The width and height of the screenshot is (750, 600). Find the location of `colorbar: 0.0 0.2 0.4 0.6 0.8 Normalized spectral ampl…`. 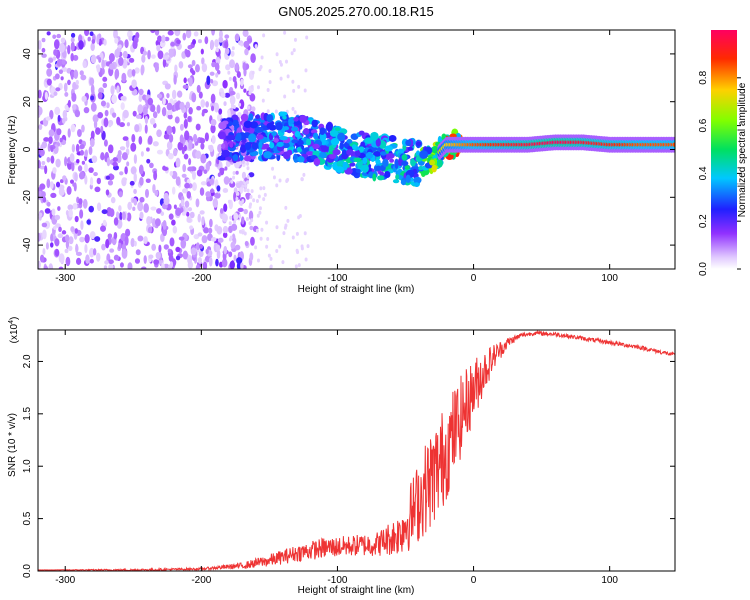

colorbar: 0.0 0.2 0.4 0.6 0.8 Normalized spectral ampl… is located at coordinates (723, 153).